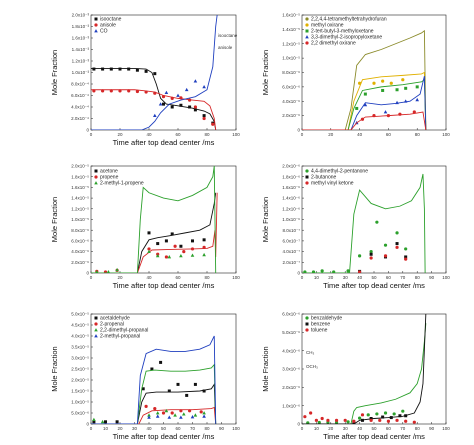 This screenshot has width=474, height=445. Describe the element at coordinates (346, 277) in the screenshot. I see `x-tick-label: 30` at that location.